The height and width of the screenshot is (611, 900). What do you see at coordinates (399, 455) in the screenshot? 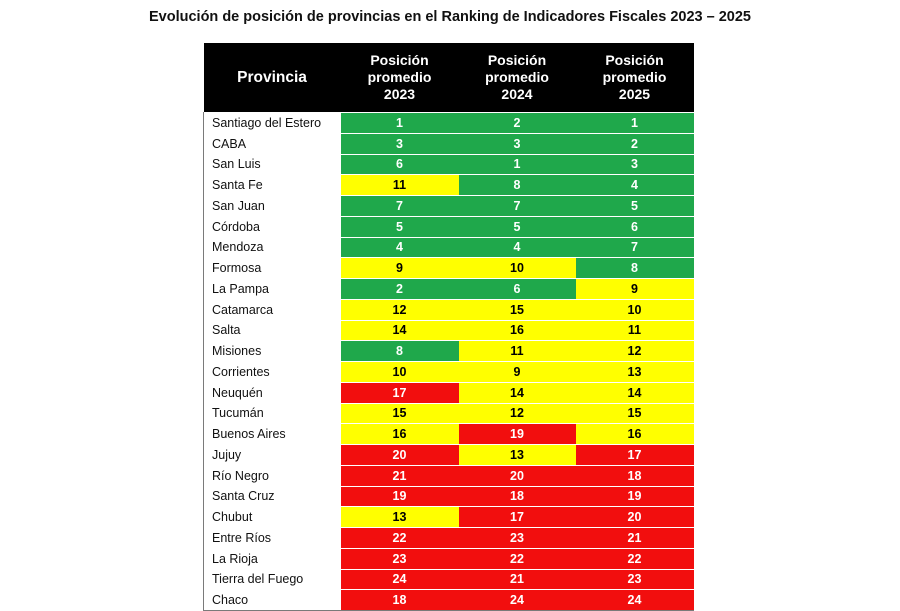
I see `position-2023-cell: 20` at bounding box center [399, 455].